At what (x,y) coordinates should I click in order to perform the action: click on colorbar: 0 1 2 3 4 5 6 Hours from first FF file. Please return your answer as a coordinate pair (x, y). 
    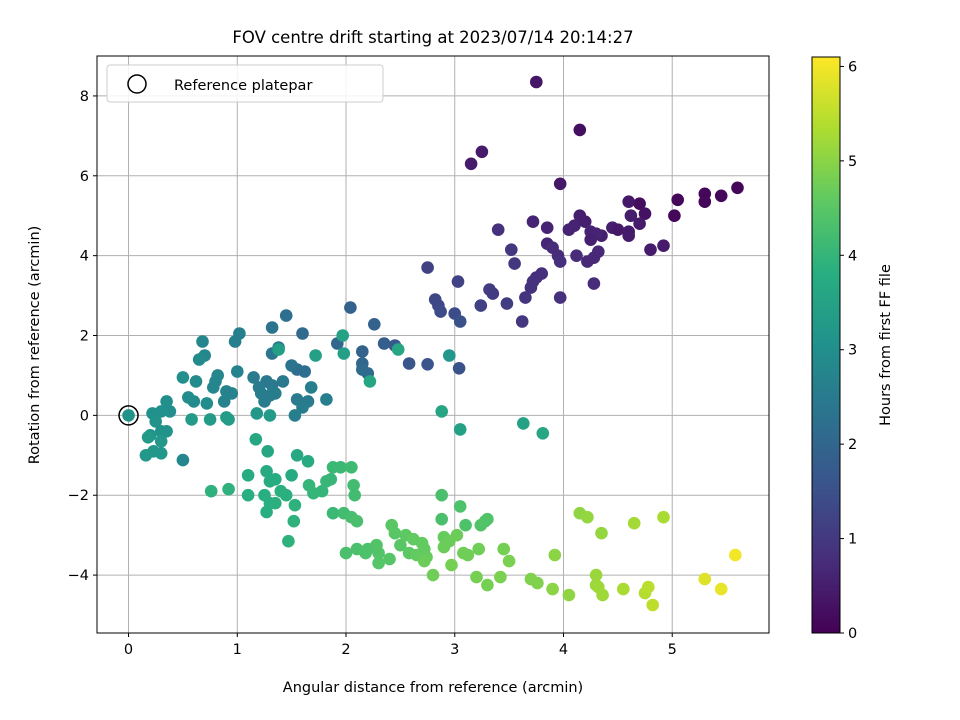
    Looking at the image, I should click on (852, 349).